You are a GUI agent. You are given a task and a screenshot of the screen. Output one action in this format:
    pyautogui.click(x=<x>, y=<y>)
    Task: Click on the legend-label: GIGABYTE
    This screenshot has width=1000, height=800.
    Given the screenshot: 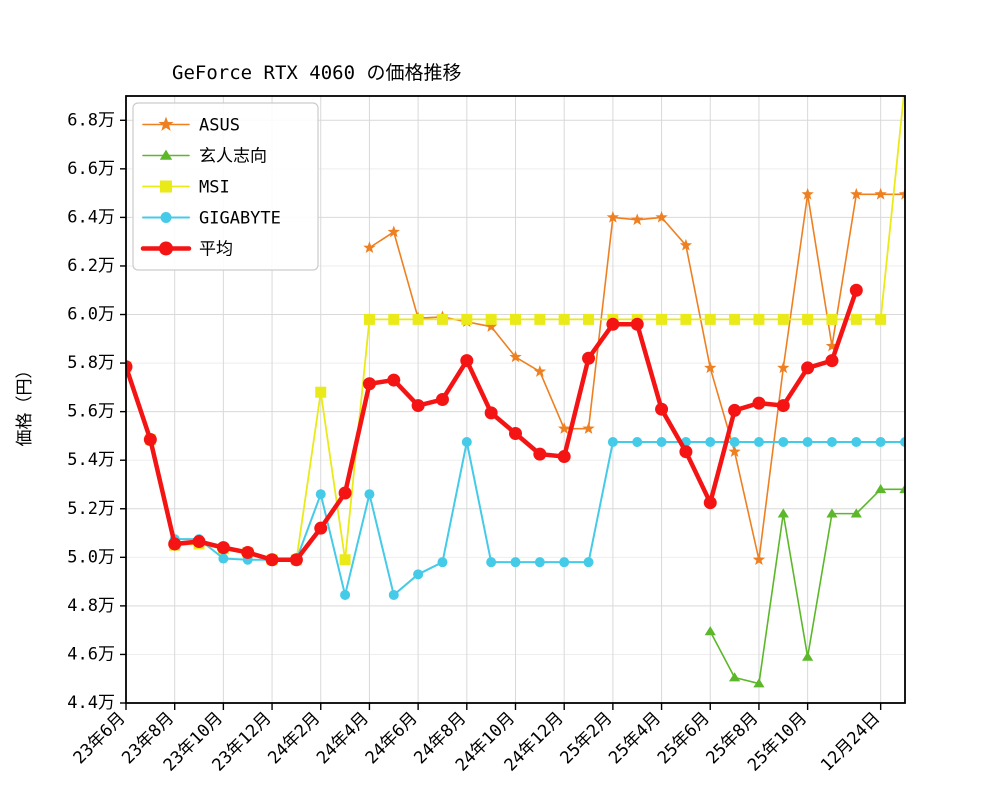 What is the action you would take?
    pyautogui.click(x=240, y=219)
    